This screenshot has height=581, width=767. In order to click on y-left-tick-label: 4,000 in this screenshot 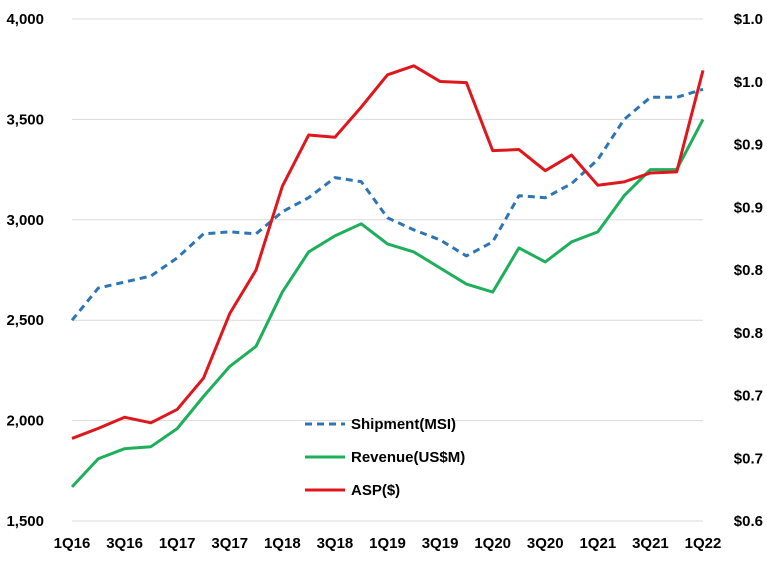, I will do `click(25, 19)`.